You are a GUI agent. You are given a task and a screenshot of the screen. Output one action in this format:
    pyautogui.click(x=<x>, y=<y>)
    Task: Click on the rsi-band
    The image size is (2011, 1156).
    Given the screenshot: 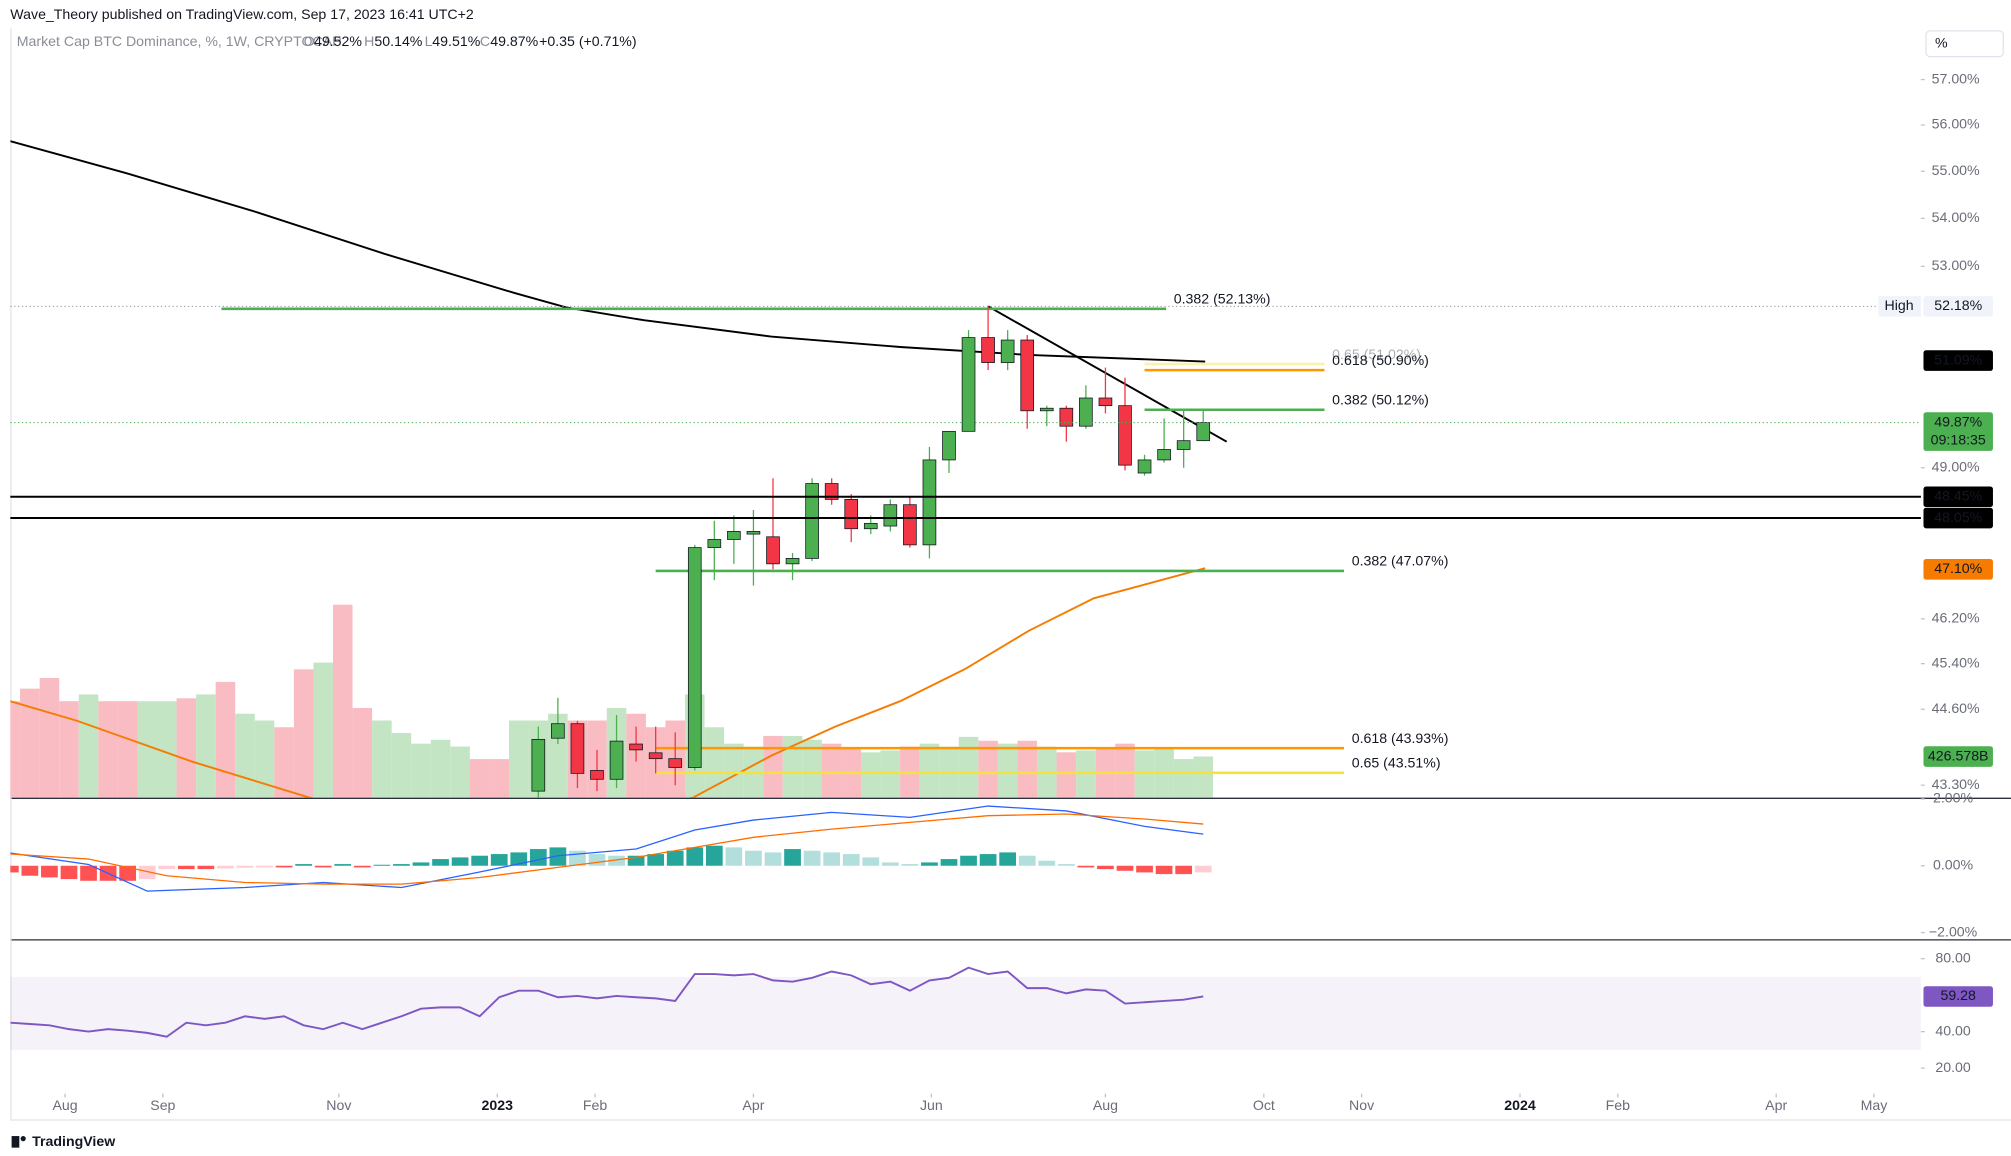 What is the action you would take?
    pyautogui.click(x=965, y=1013)
    